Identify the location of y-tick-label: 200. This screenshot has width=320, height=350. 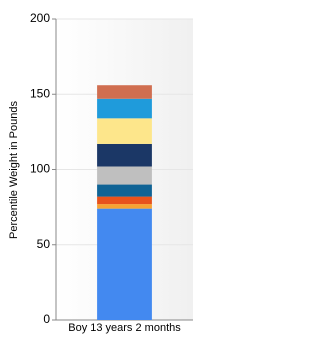
(40, 18).